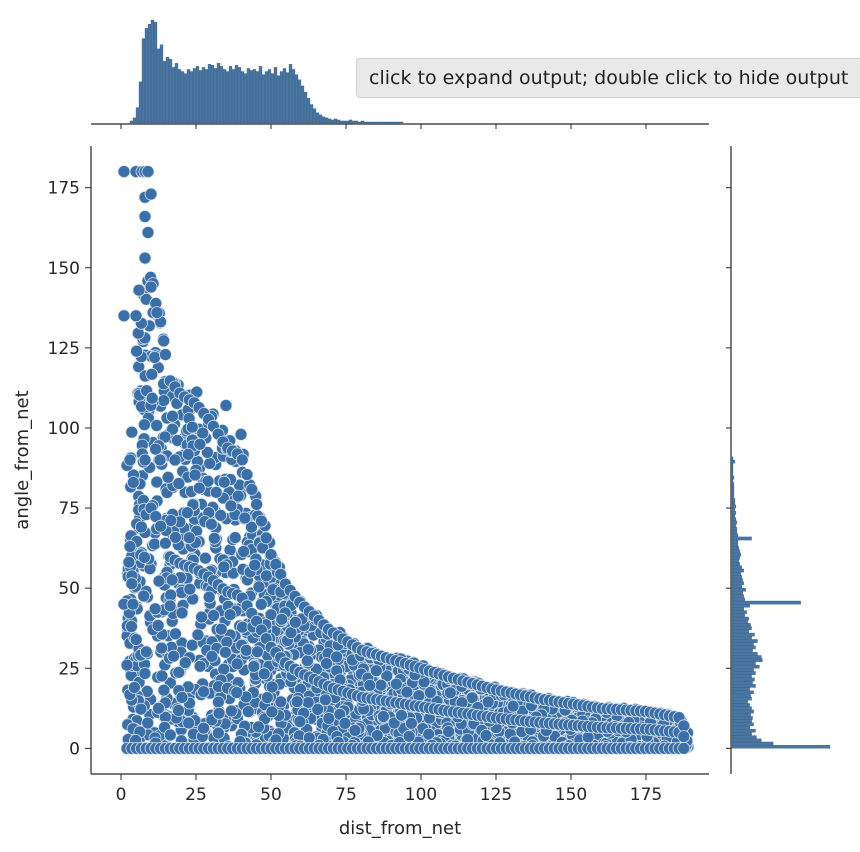 This screenshot has width=860, height=852. I want to click on marginal-y-histogram, so click(778, 460).